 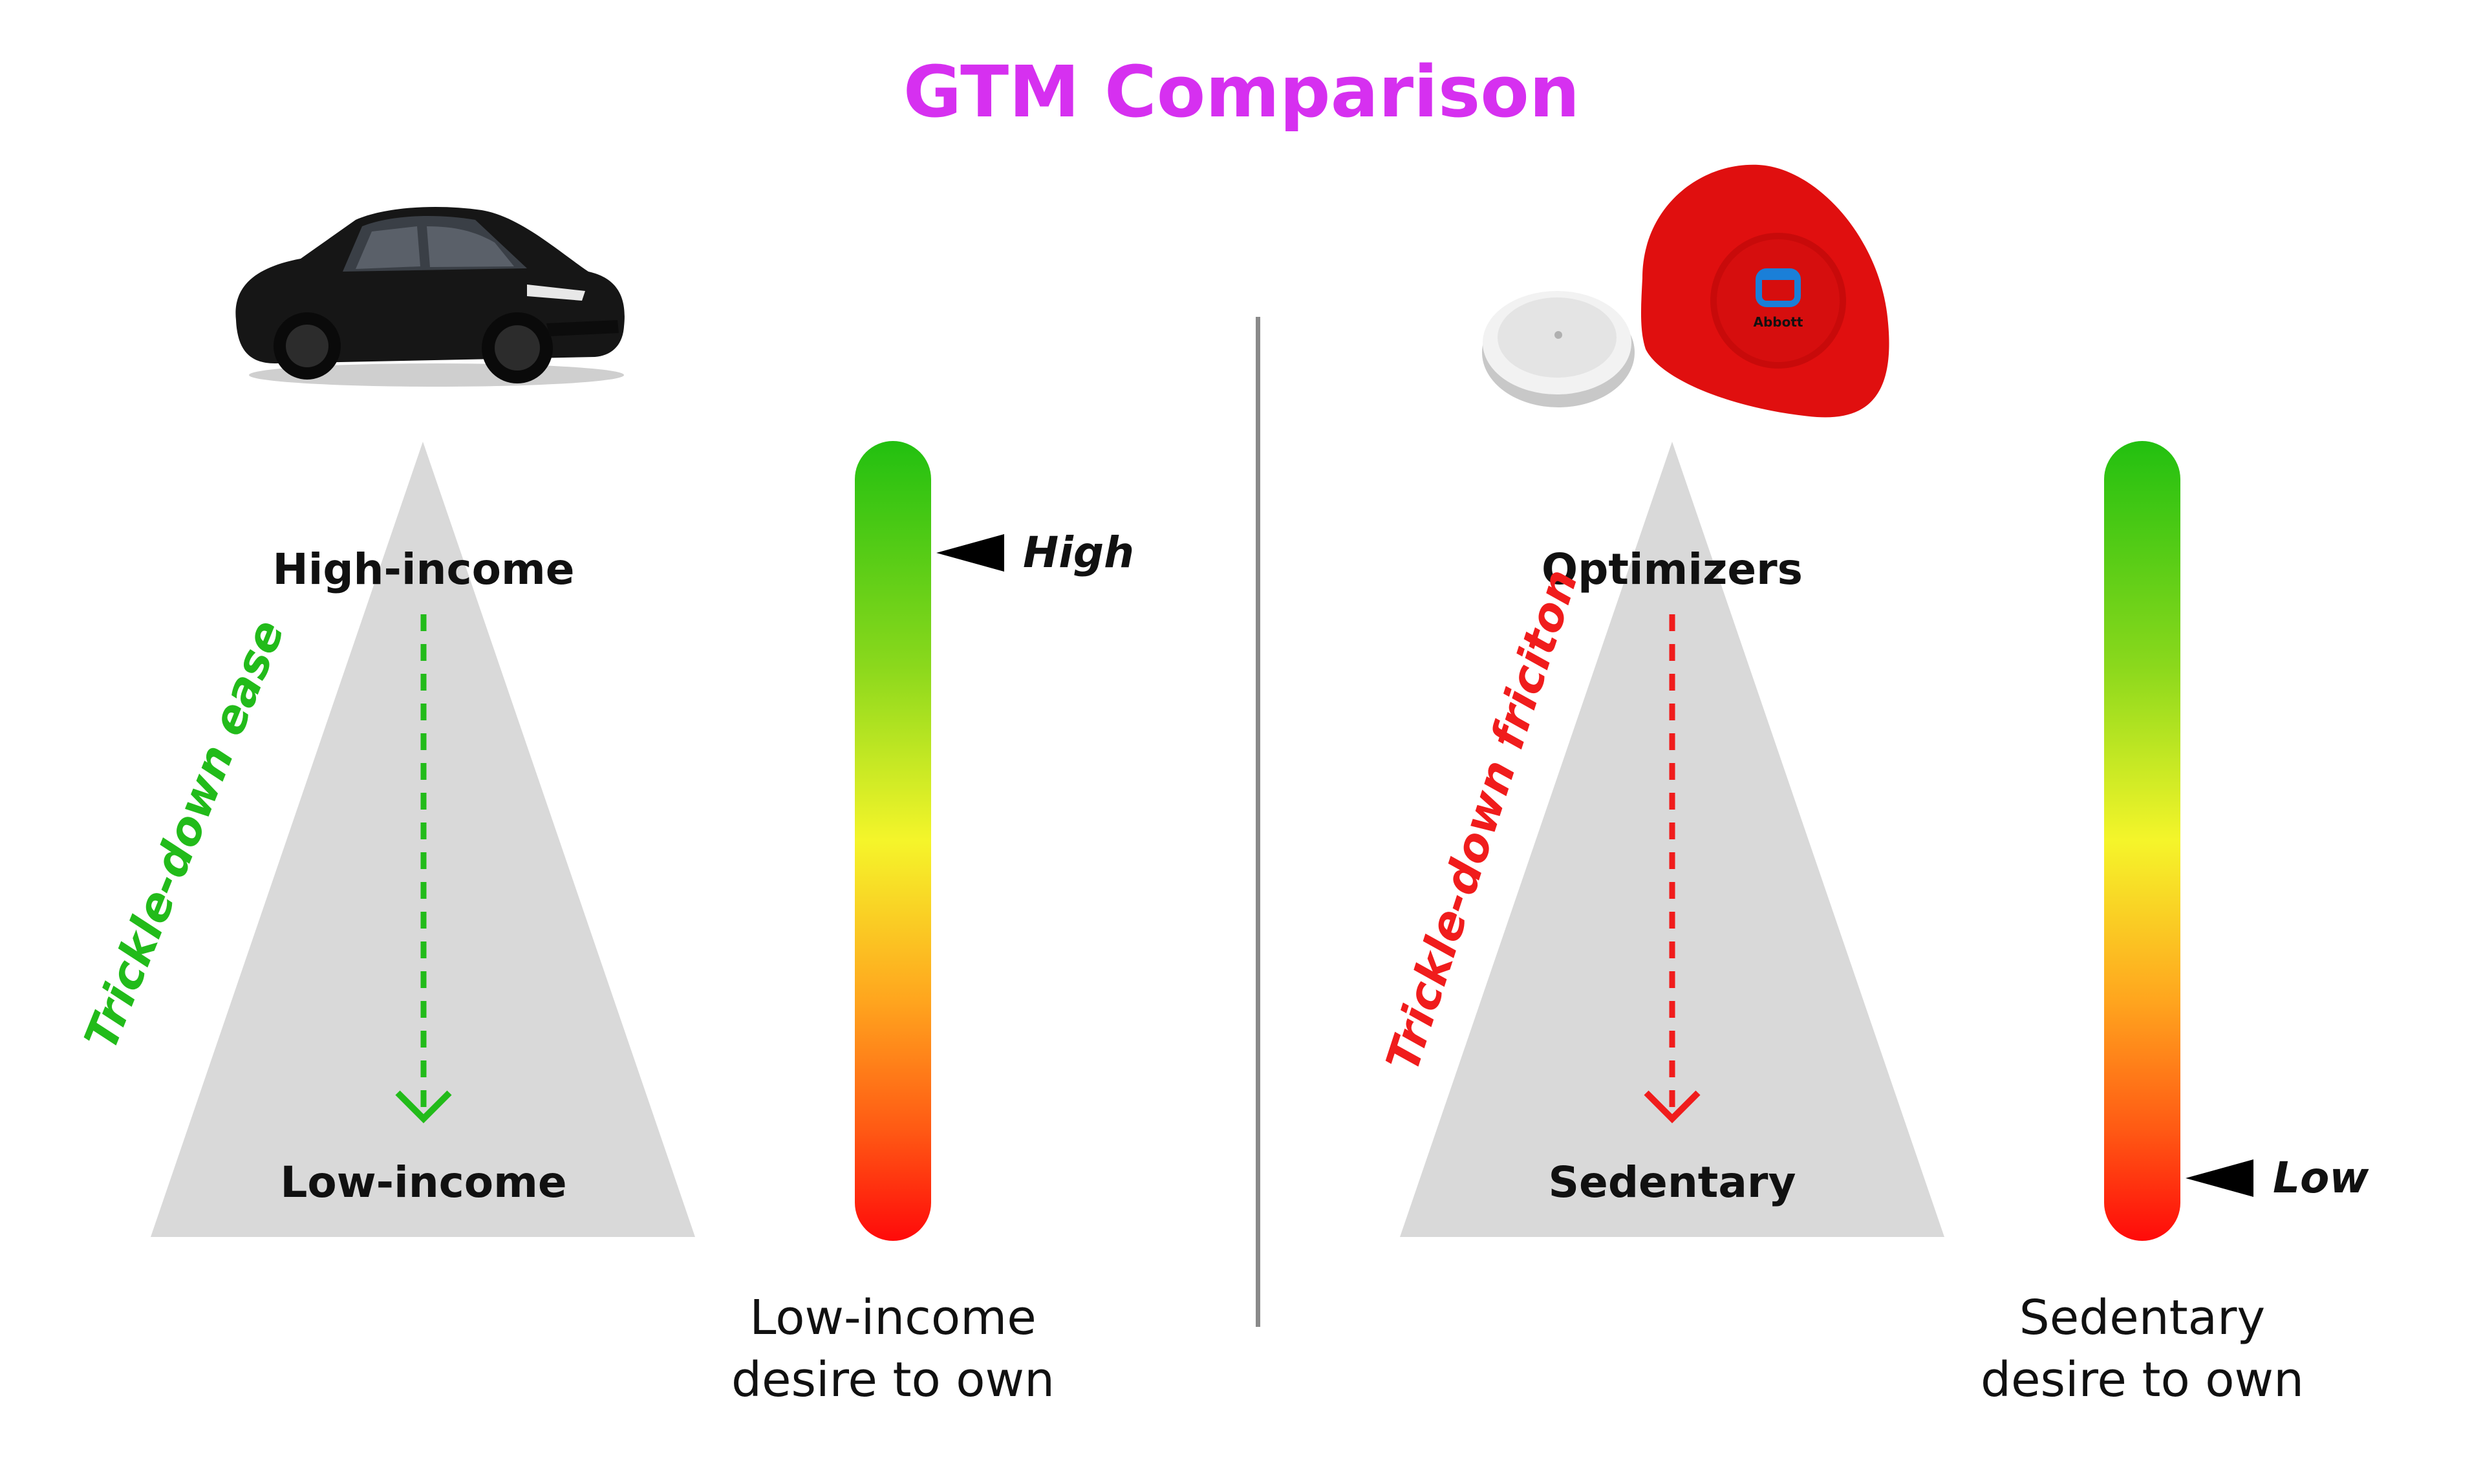 I want to click on car-icon, so click(x=430, y=297).